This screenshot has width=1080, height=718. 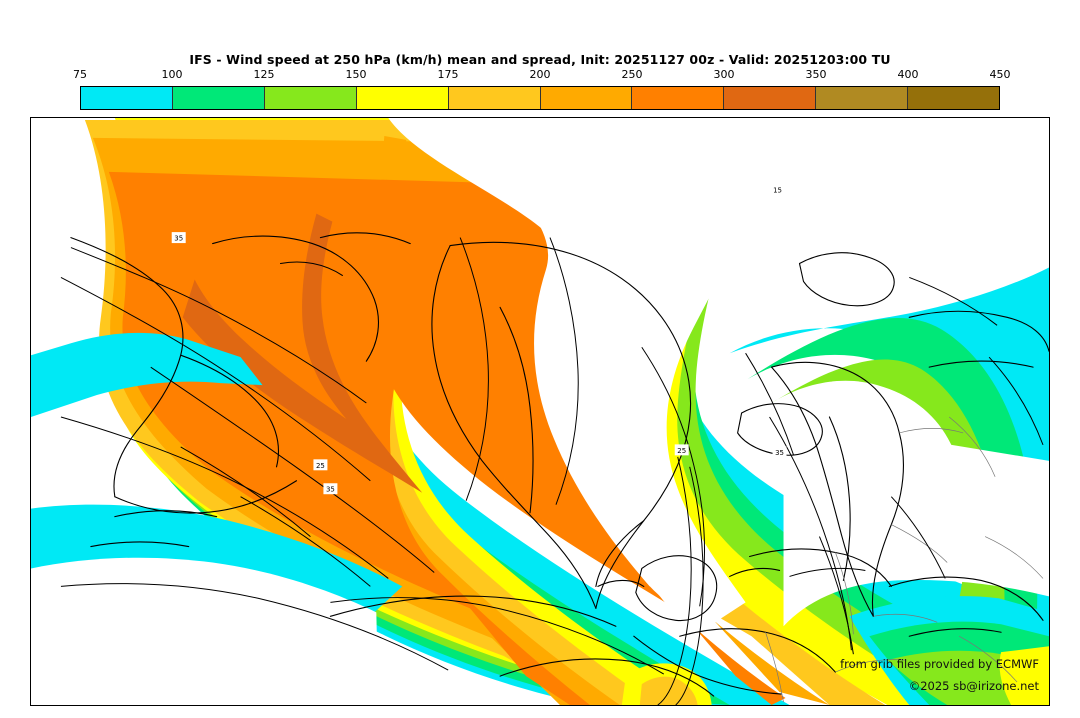 I want to click on copyright-note: ©2025 sb@irizone.net, so click(x=973, y=686).